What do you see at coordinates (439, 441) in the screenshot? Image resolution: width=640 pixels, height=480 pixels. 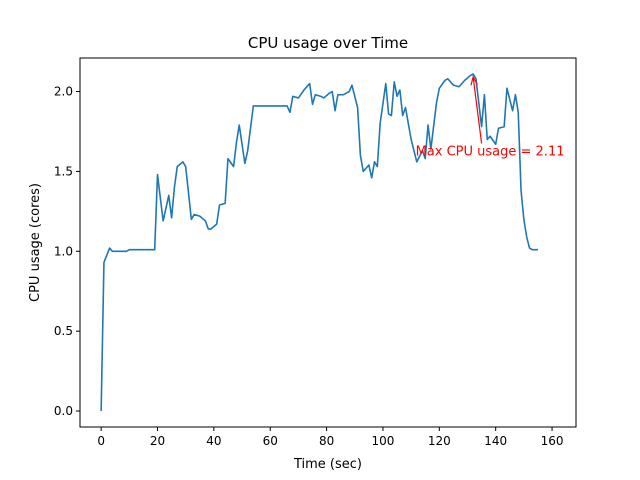 I see `x-tick-label: 120` at bounding box center [439, 441].